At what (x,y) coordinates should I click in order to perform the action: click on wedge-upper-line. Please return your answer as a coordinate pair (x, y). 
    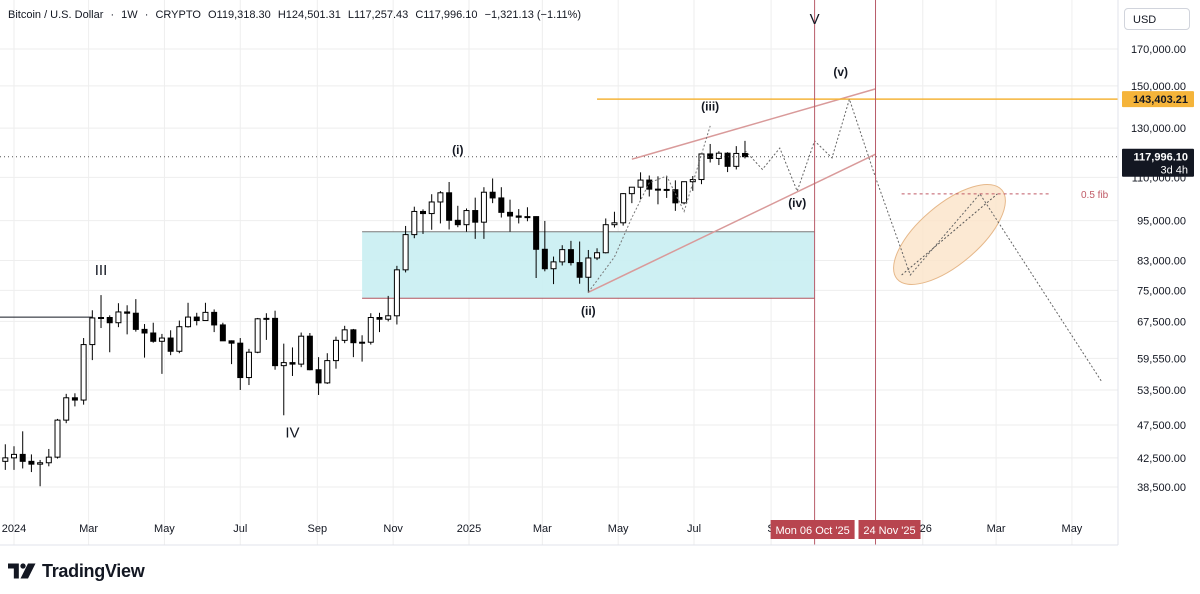
    Looking at the image, I should click on (753, 124).